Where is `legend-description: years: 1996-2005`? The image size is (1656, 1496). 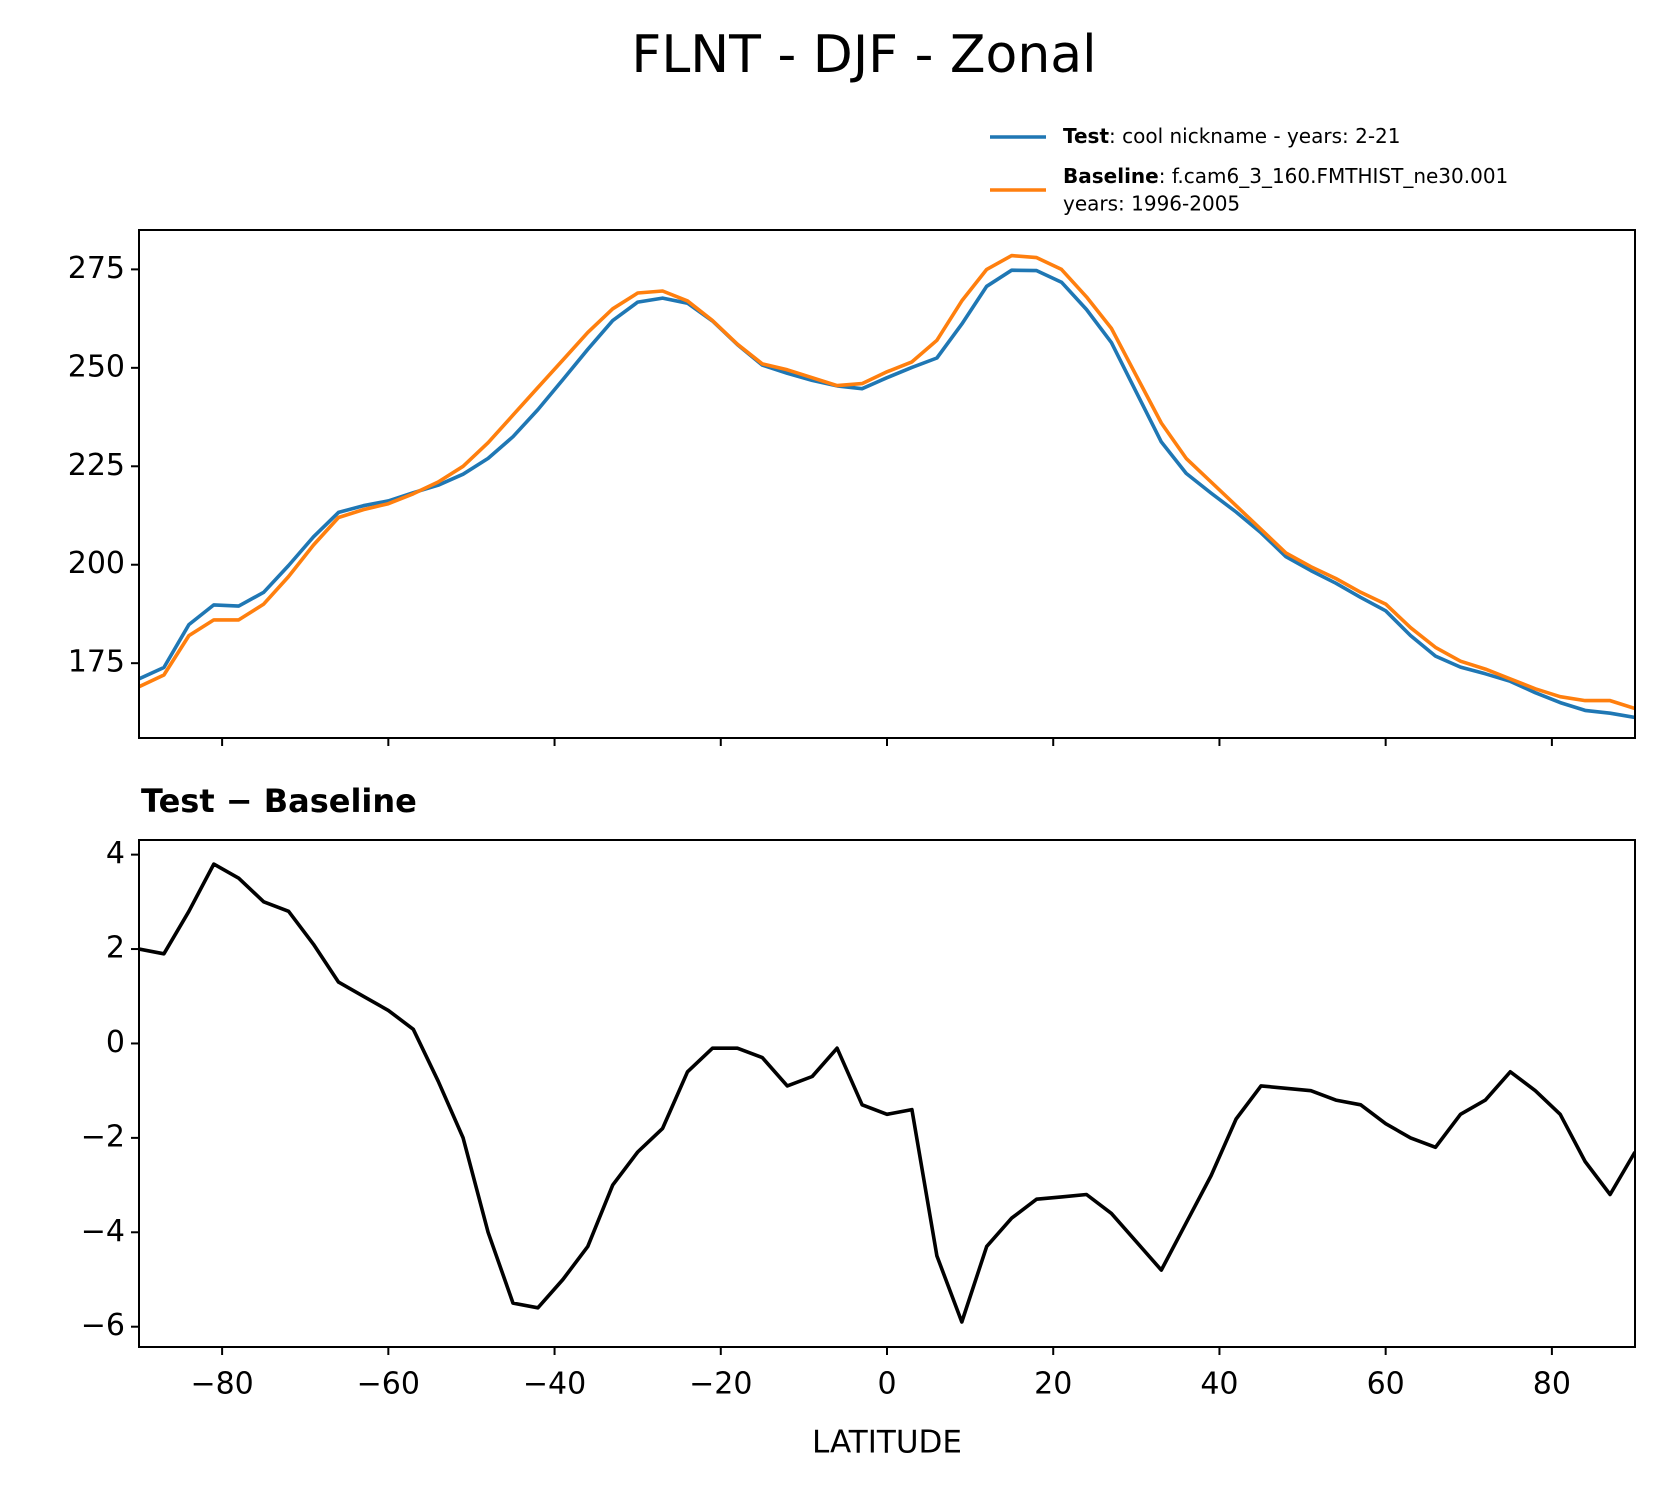 legend-description: years: 1996-2005 is located at coordinates (1151, 204).